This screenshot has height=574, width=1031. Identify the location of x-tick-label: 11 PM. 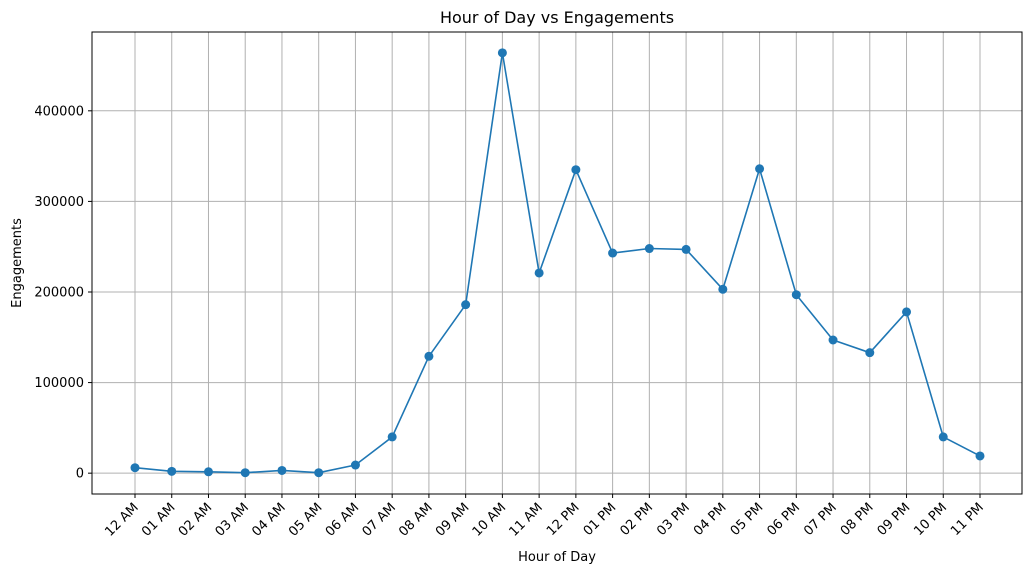
(967, 519).